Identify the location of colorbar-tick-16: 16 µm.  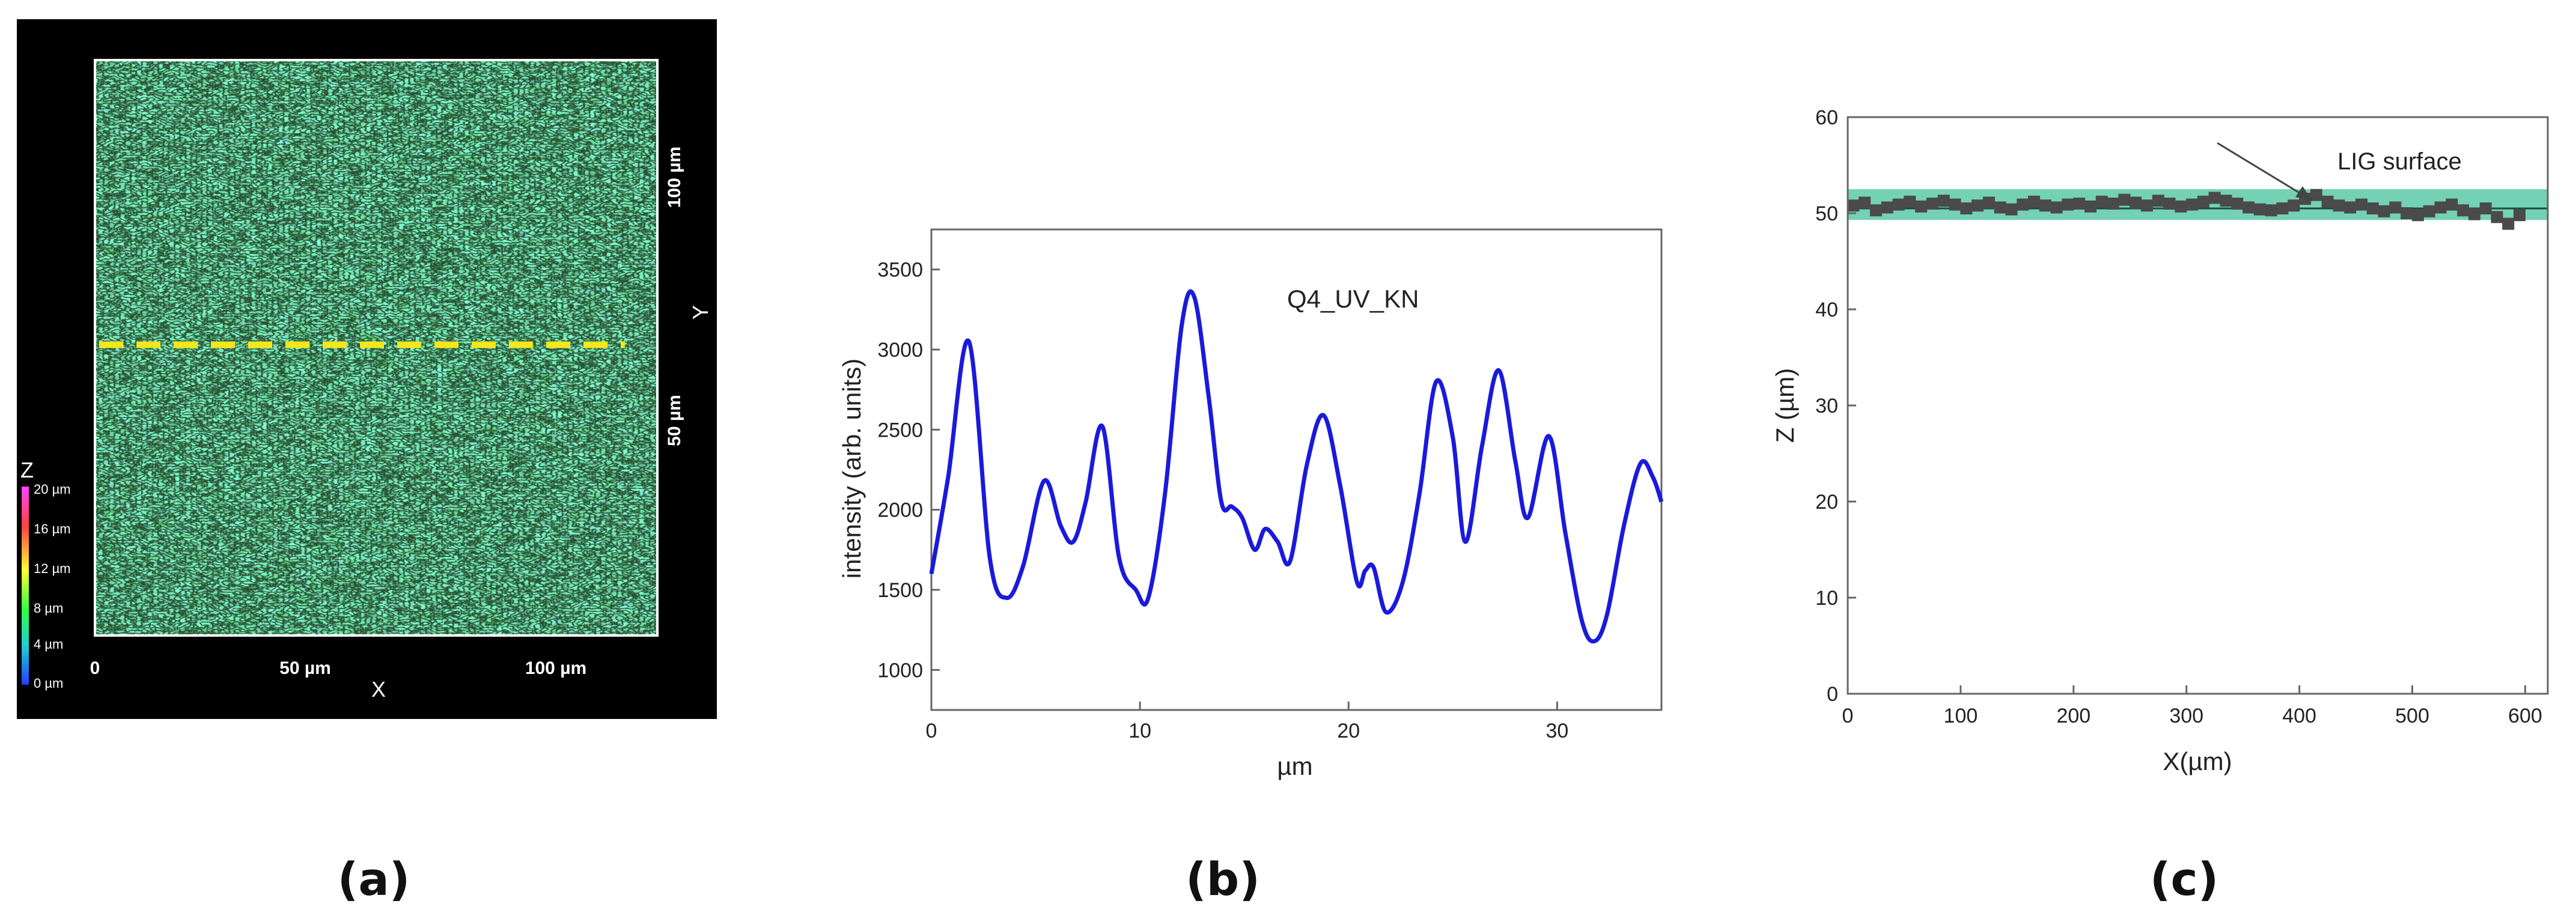
(52, 528).